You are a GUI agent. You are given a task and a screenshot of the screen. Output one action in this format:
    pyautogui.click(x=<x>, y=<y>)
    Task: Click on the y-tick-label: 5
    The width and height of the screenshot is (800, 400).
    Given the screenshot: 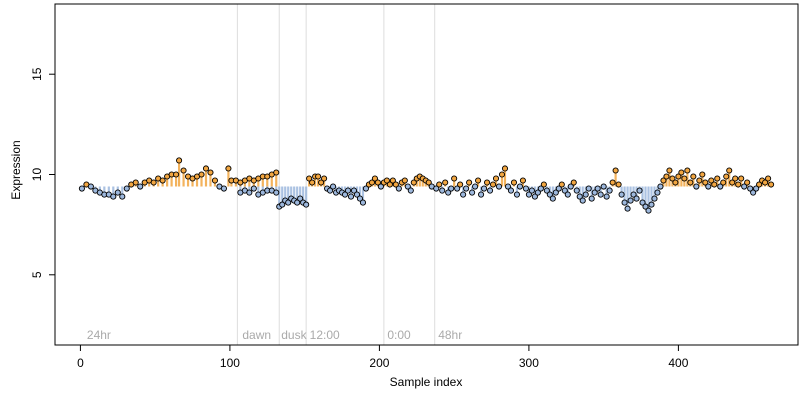 What is the action you would take?
    pyautogui.click(x=37, y=274)
    